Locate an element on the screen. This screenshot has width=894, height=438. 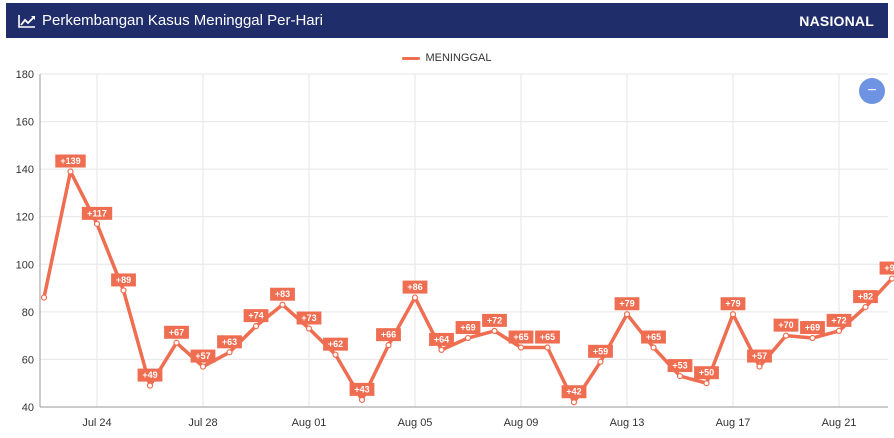
data-label-text: +65 is located at coordinates (653, 337).